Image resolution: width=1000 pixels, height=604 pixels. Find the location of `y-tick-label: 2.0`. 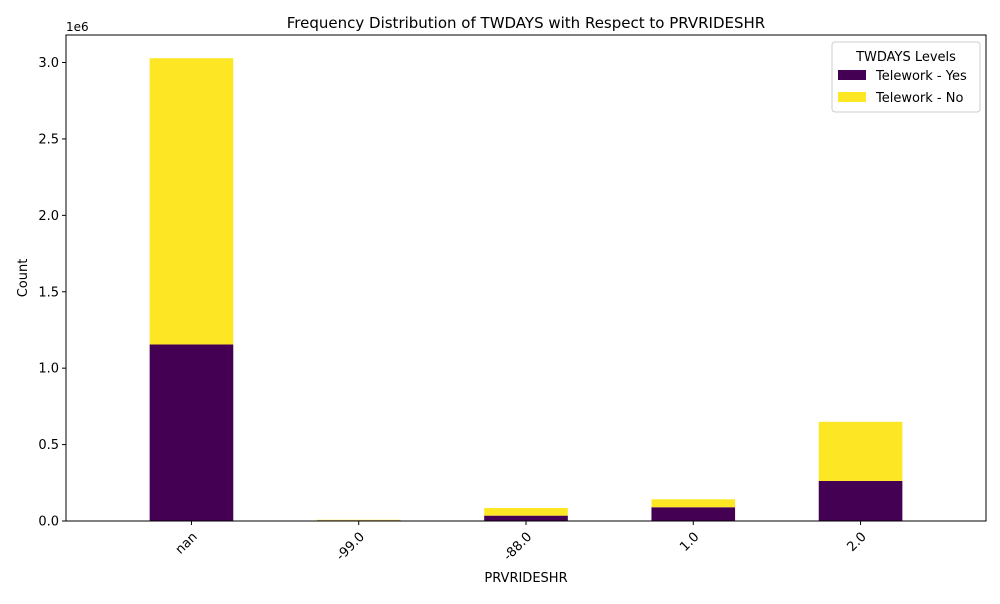

y-tick-label: 2.0 is located at coordinates (48, 216).